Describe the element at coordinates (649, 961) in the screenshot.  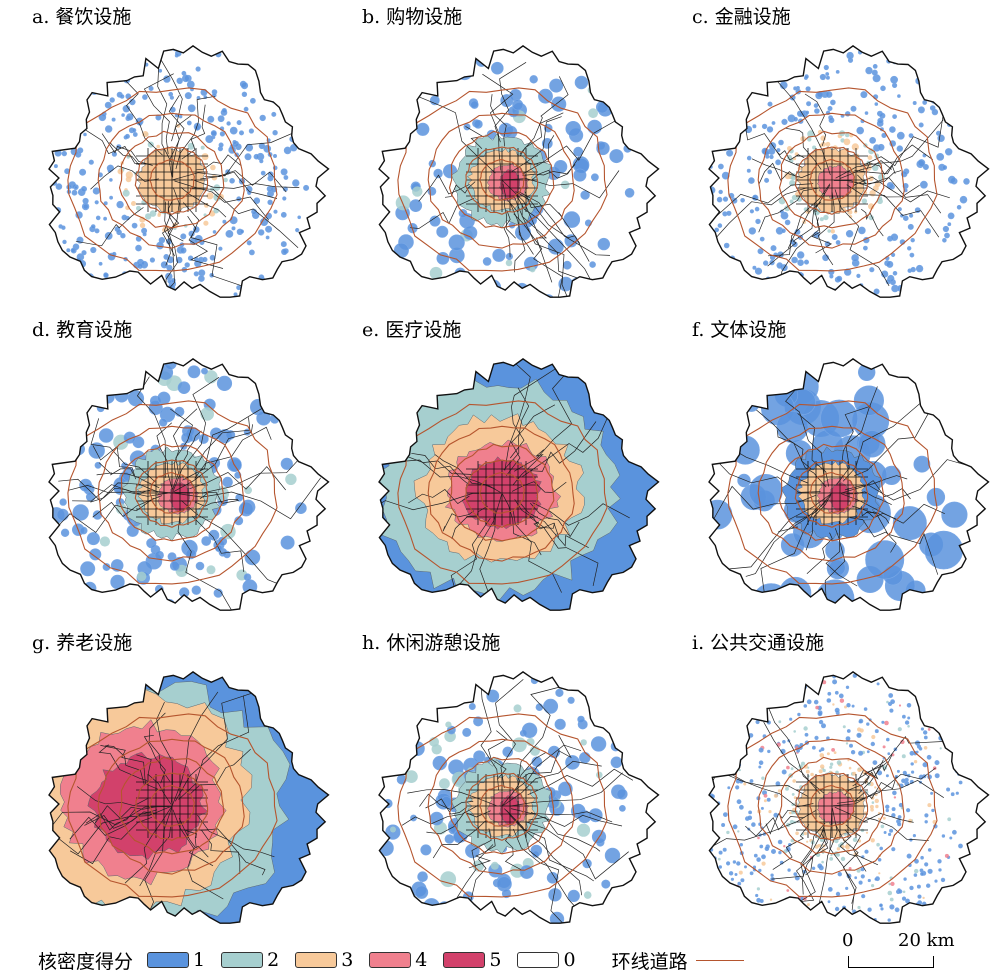
I see `legend-ring-road-label: 环线道路` at that location.